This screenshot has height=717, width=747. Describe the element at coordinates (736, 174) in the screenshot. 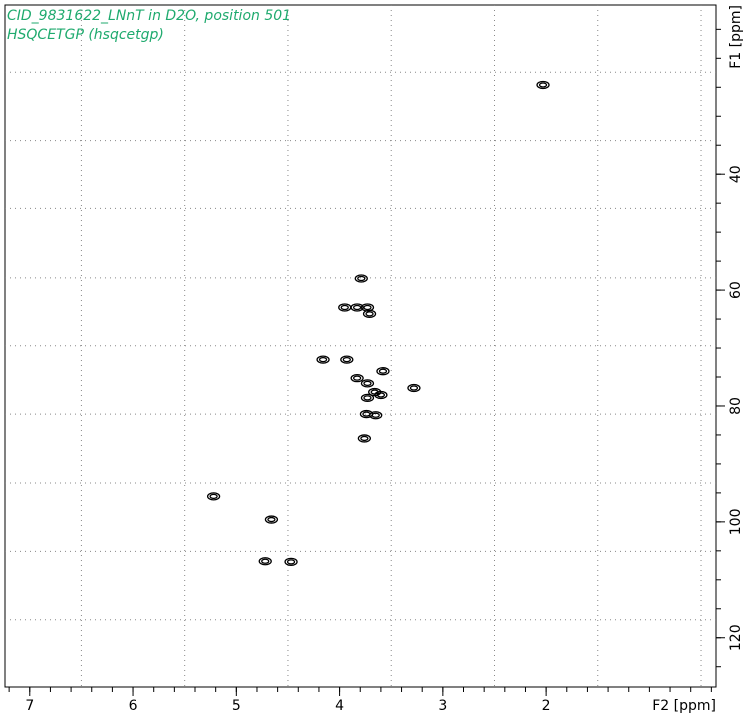

I see `y-tick-label: 40` at that location.